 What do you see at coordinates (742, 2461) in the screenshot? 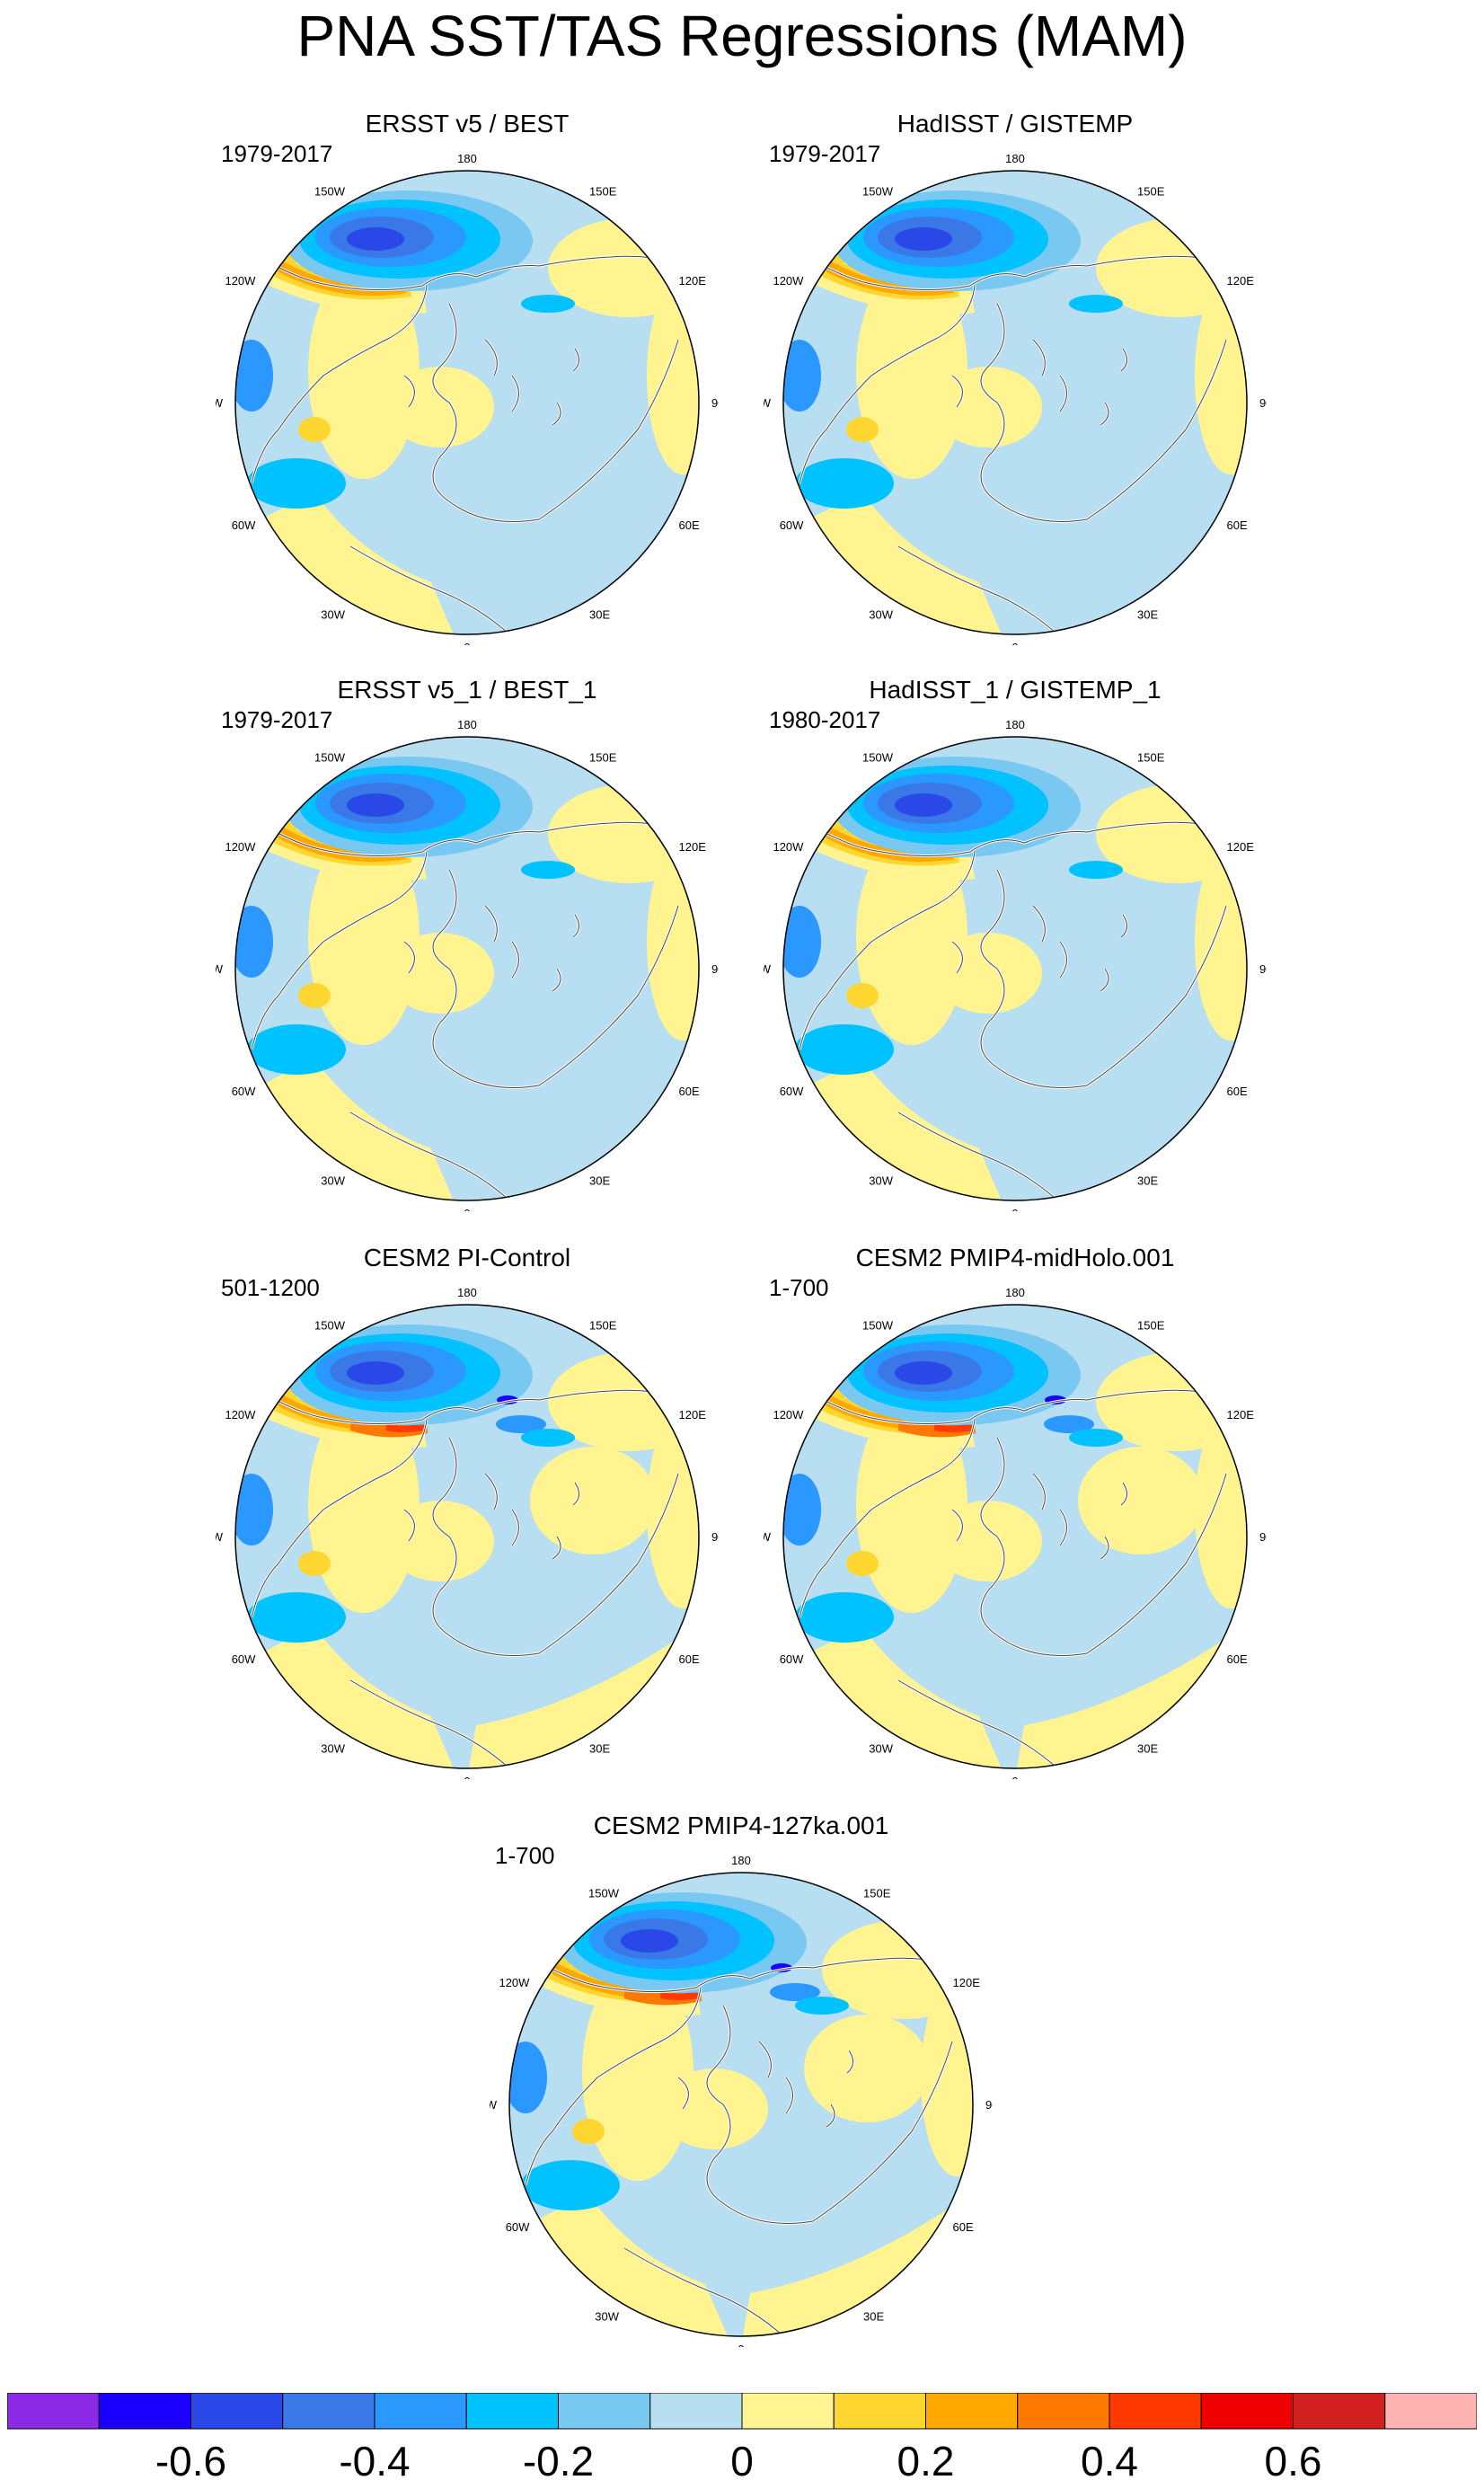
I see `colorbar-tick-label: 0` at bounding box center [742, 2461].